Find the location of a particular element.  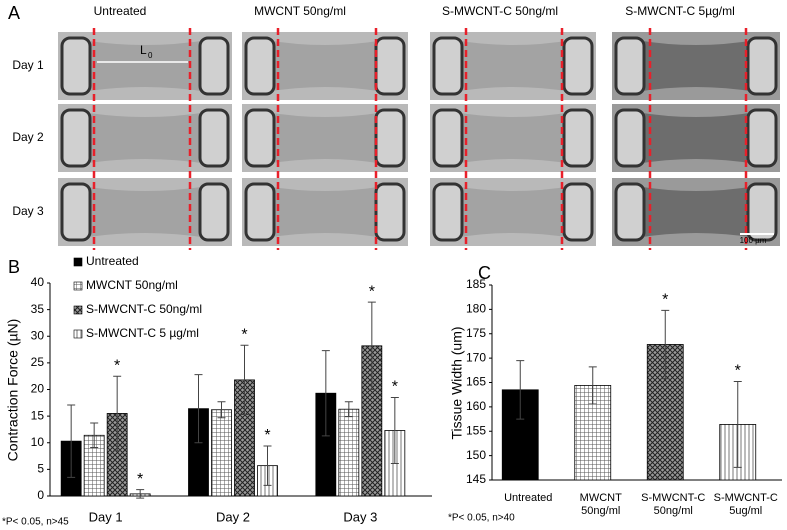

y-tick-label: 155 is located at coordinates (476, 430).